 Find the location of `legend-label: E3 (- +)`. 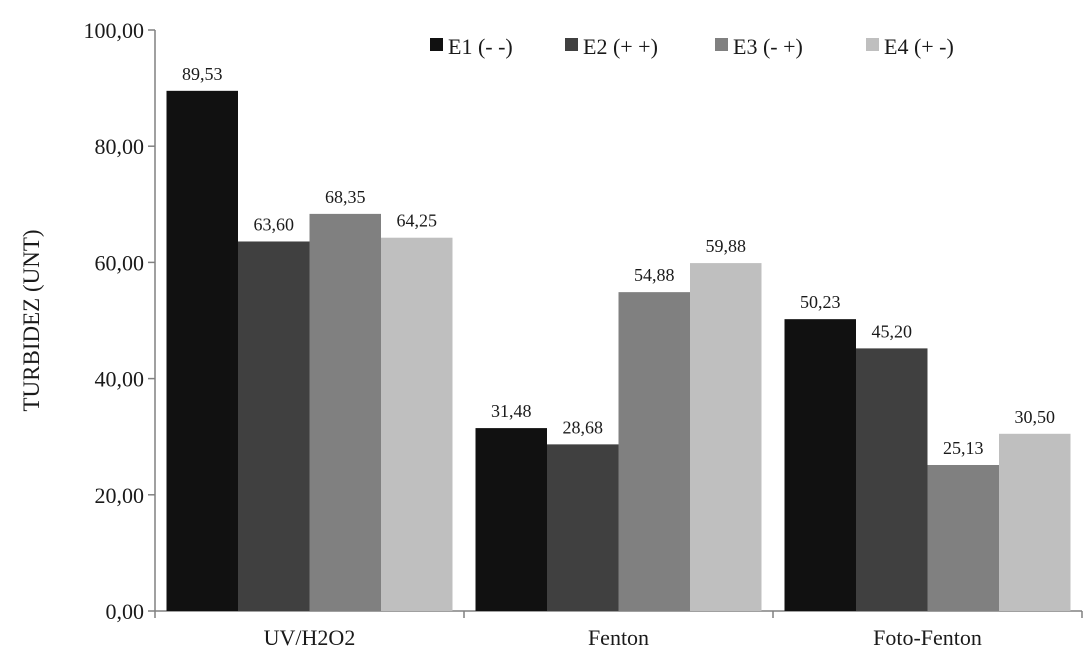

legend-label: E3 (- +) is located at coordinates (768, 46).